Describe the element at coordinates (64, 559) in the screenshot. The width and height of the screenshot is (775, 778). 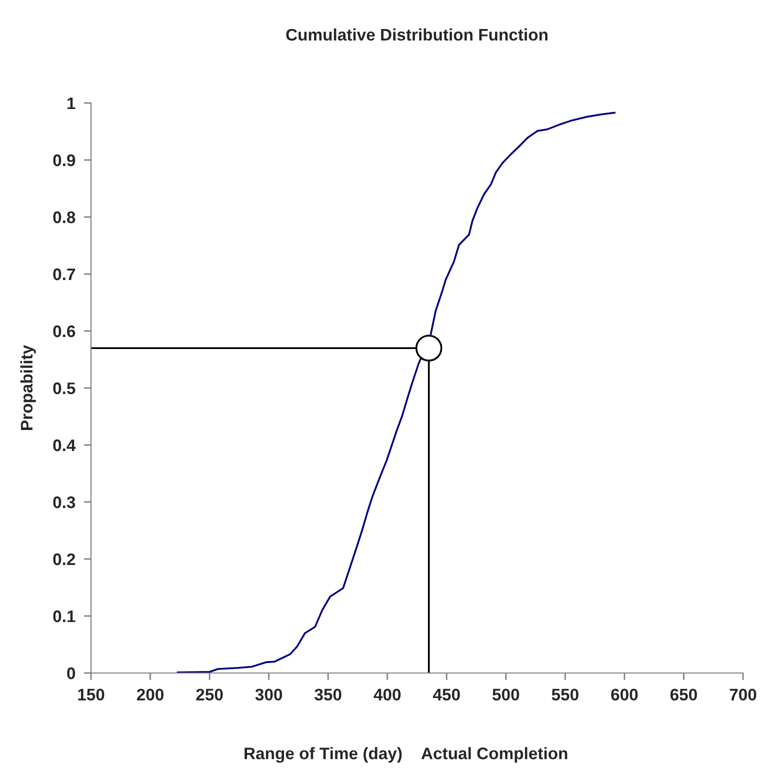
I see `y-tick-label: 0.2` at that location.